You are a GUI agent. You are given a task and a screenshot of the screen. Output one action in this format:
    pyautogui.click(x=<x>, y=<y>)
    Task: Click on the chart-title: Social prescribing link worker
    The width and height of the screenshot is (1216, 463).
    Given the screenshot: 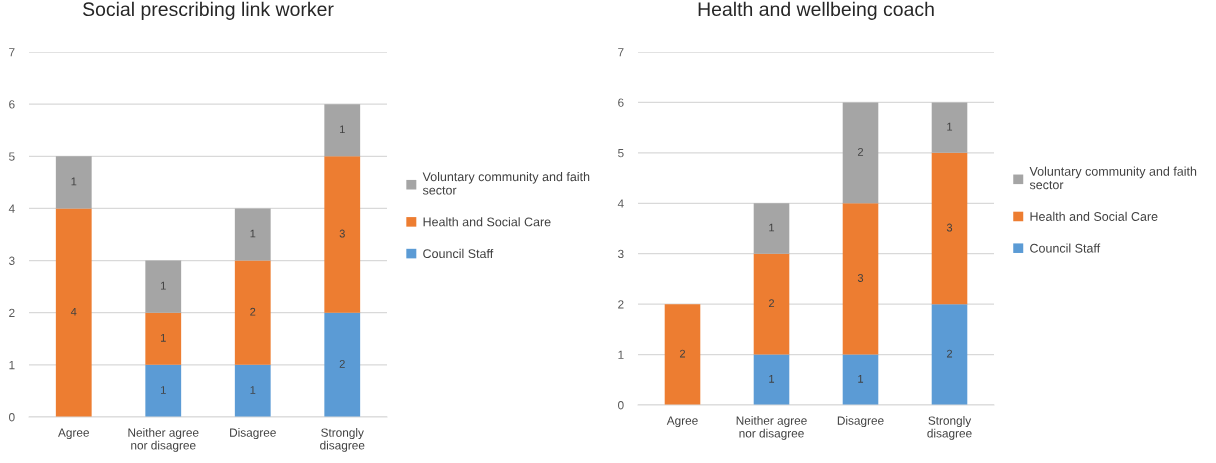 What is the action you would take?
    pyautogui.click(x=208, y=10)
    